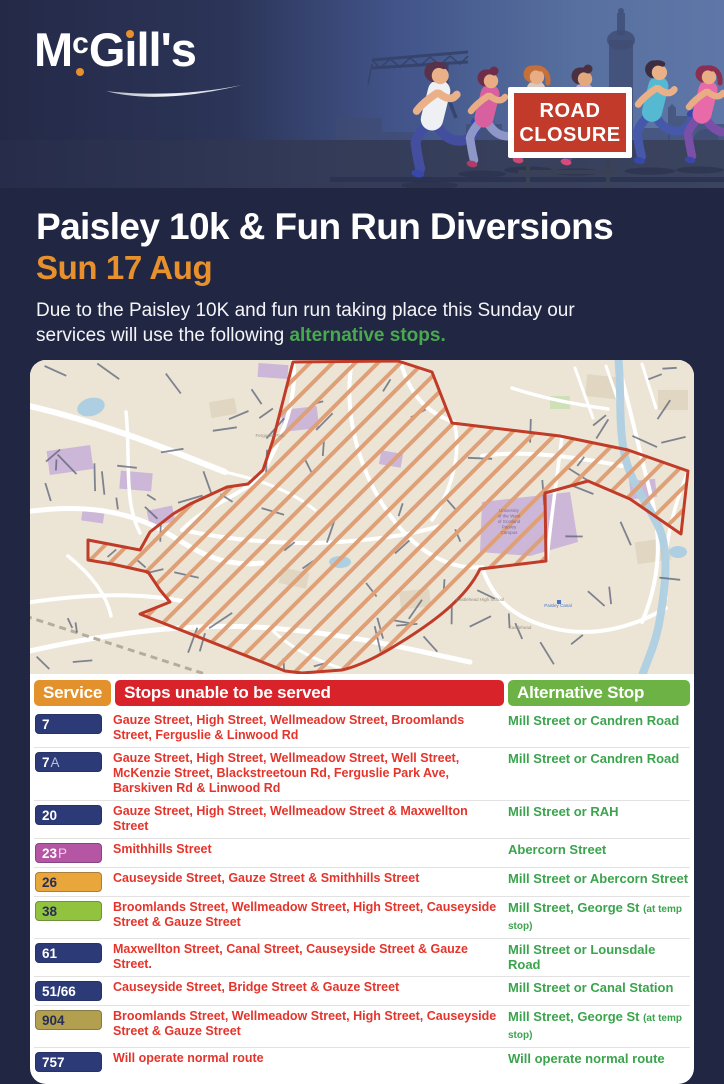 This screenshot has height=1084, width=724. I want to click on alternative-column-header: Alternative Stop, so click(599, 693).